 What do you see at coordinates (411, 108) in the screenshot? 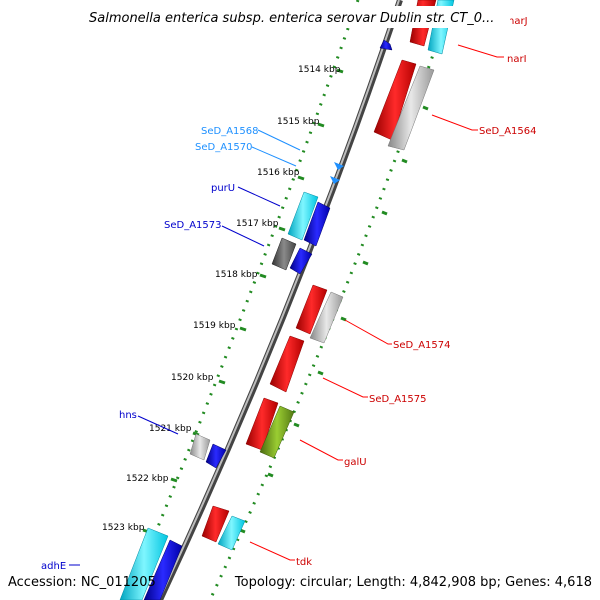
I see `gene-SeD_A1564-ortholog-feature` at bounding box center [411, 108].